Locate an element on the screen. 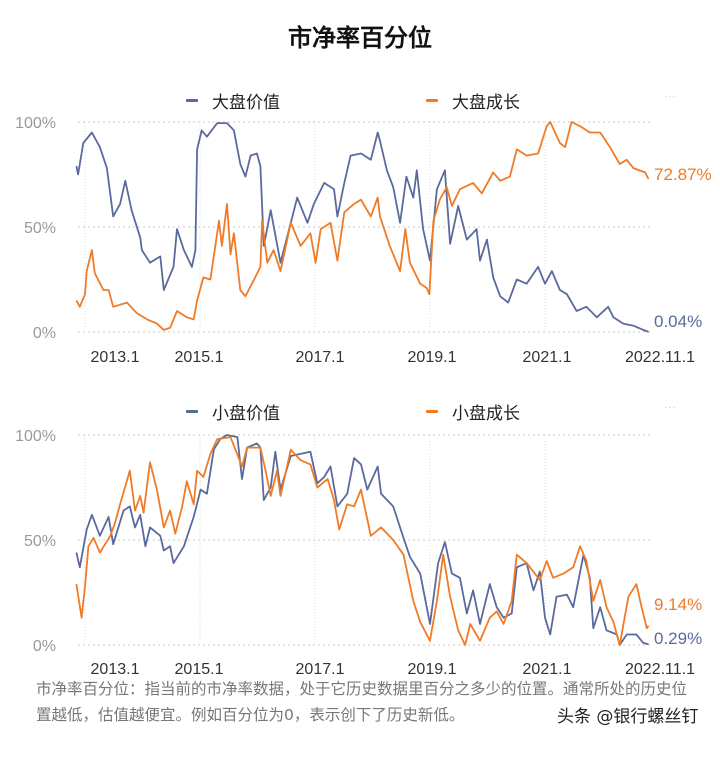 This screenshot has height=766, width=720. legend-label: 大盘价值 is located at coordinates (246, 103).